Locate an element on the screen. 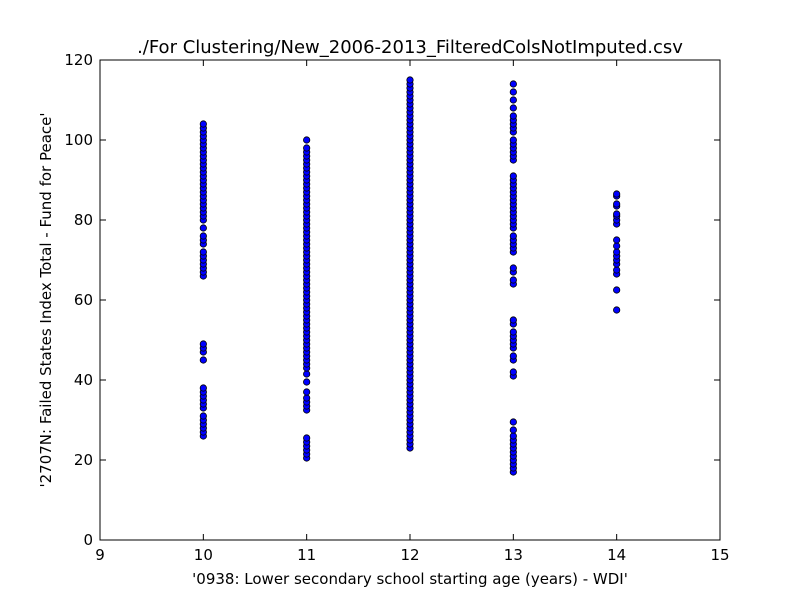 The width and height of the screenshot is (800, 604). y-tick-label: 20 is located at coordinates (83, 460).